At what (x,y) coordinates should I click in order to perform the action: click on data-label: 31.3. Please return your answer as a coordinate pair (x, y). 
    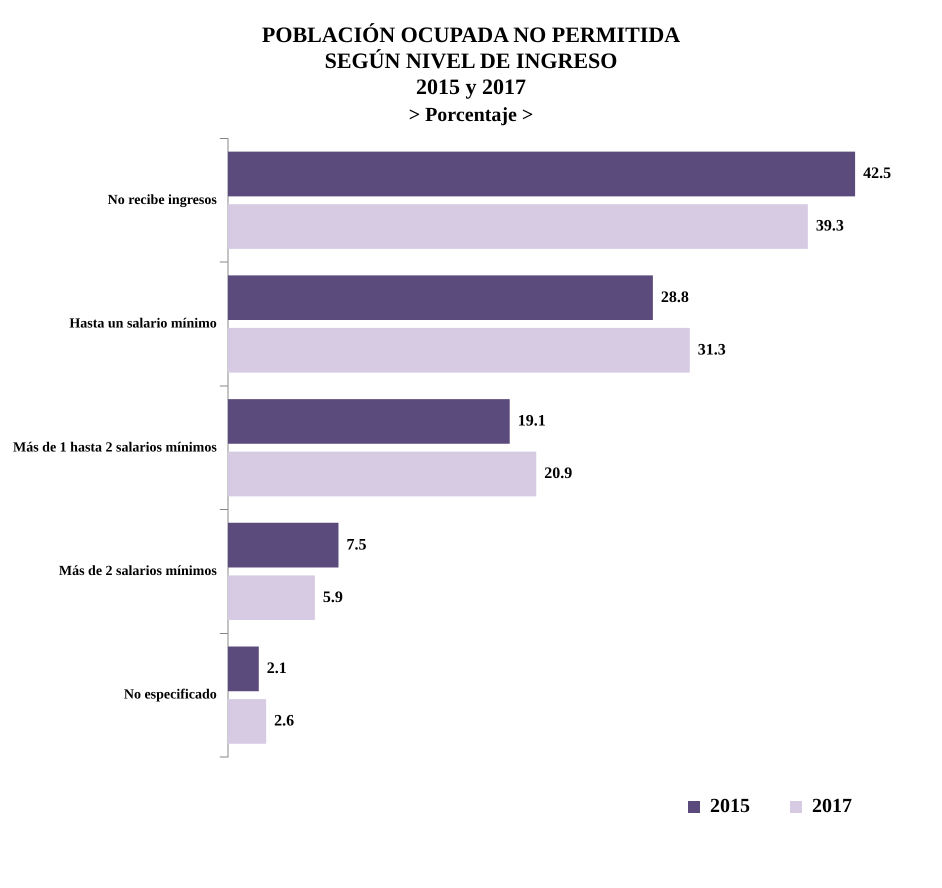
    Looking at the image, I should click on (712, 349).